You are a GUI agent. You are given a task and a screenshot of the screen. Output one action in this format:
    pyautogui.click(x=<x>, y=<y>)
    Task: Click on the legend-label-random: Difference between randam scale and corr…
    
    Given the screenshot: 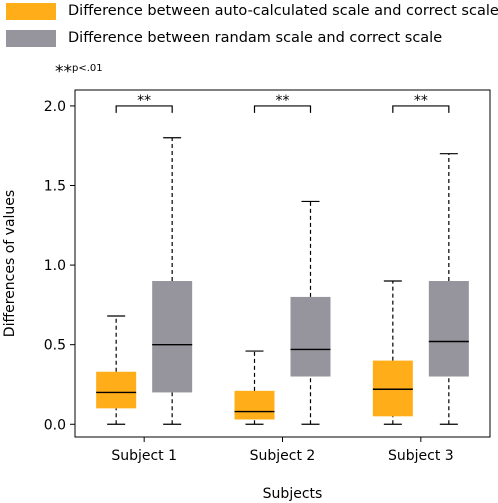 What is the action you would take?
    pyautogui.click(x=255, y=38)
    